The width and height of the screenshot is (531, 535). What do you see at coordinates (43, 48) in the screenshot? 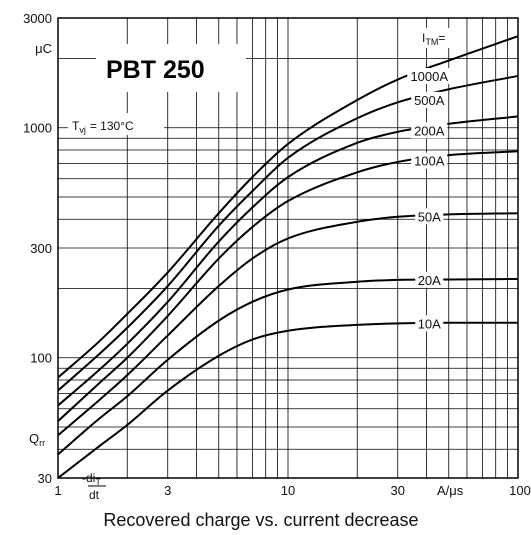
I see `y-axis-unit: μC` at bounding box center [43, 48].